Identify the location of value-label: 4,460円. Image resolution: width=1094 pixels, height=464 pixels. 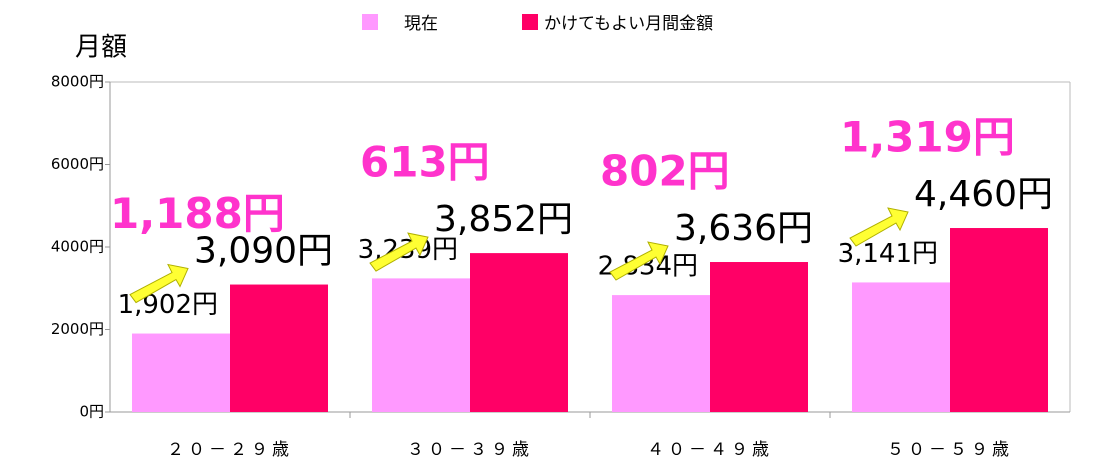
(983, 194).